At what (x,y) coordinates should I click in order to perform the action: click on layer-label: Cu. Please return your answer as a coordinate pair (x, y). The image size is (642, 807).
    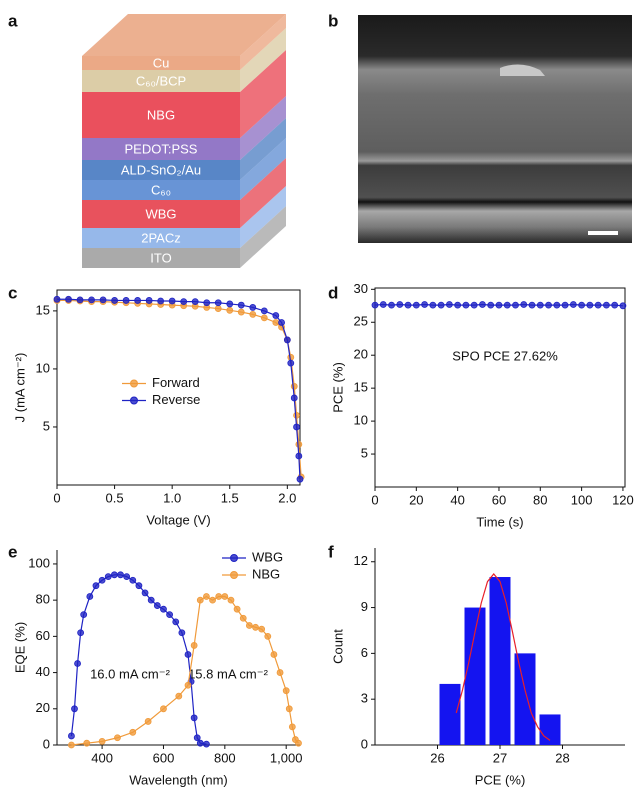
    Looking at the image, I should click on (161, 62).